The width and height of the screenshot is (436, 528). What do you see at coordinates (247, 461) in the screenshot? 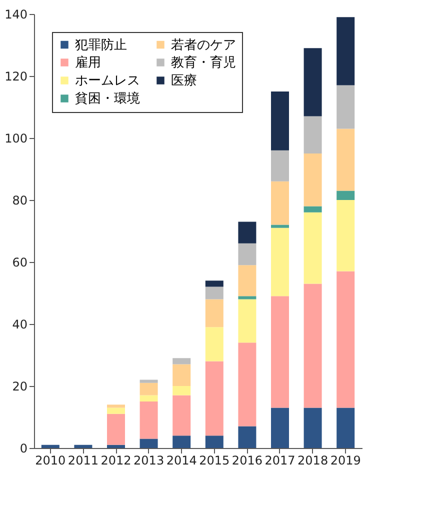
I see `x-tick-label: 2016` at bounding box center [247, 461].